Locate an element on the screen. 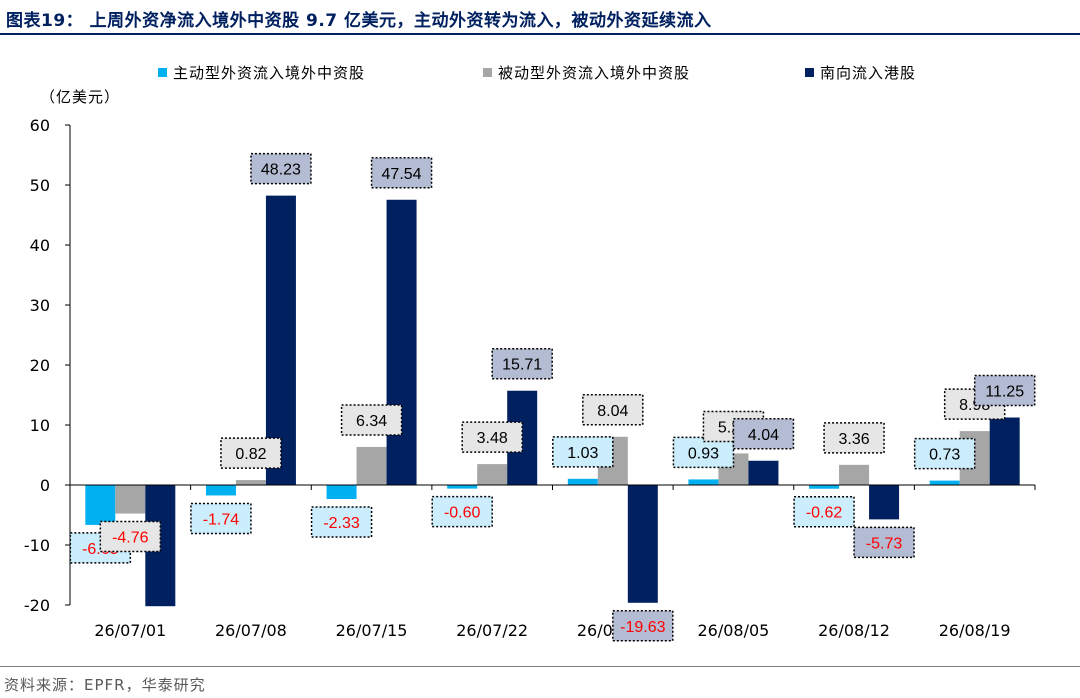  legend-item-active: 主动型外资流入境外中资股 is located at coordinates (261, 72).